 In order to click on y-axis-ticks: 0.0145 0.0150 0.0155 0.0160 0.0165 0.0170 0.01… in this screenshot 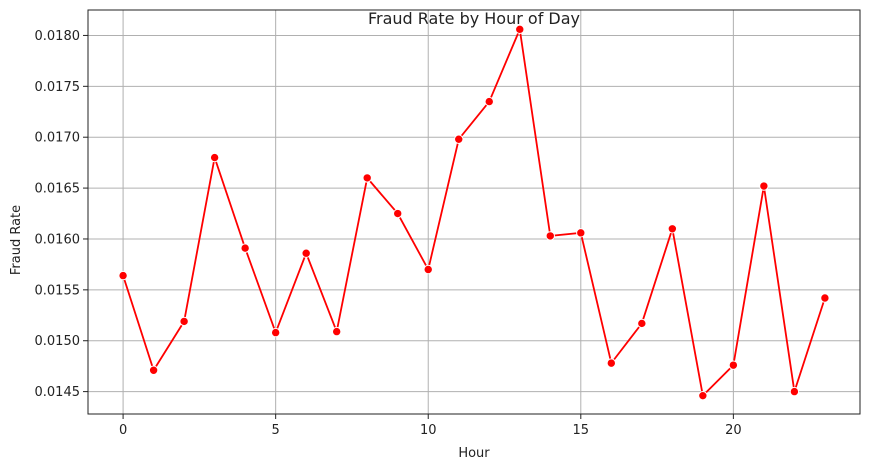, I will do `click(61, 214)`.